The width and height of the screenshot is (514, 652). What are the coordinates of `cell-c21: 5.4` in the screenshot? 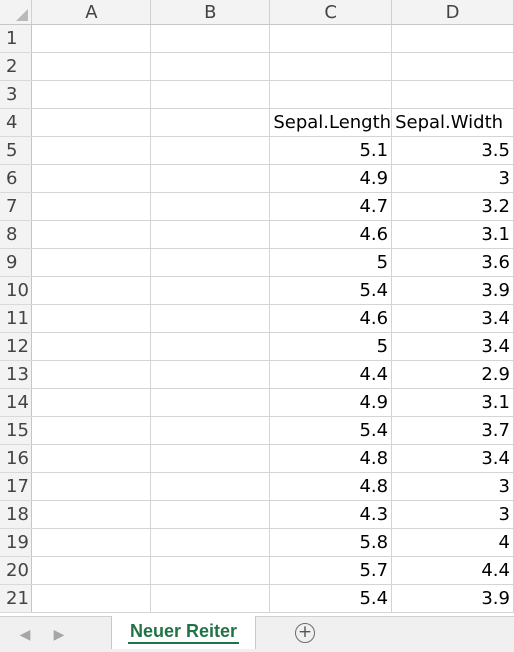 It's located at (331, 598).